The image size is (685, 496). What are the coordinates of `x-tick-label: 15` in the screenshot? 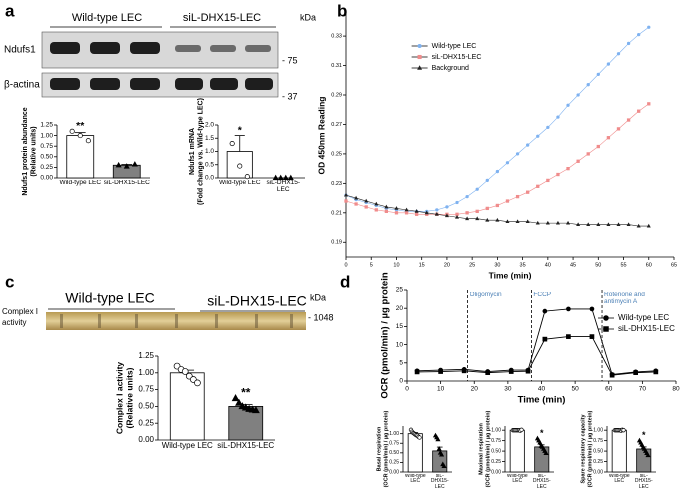 It's located at (422, 265).